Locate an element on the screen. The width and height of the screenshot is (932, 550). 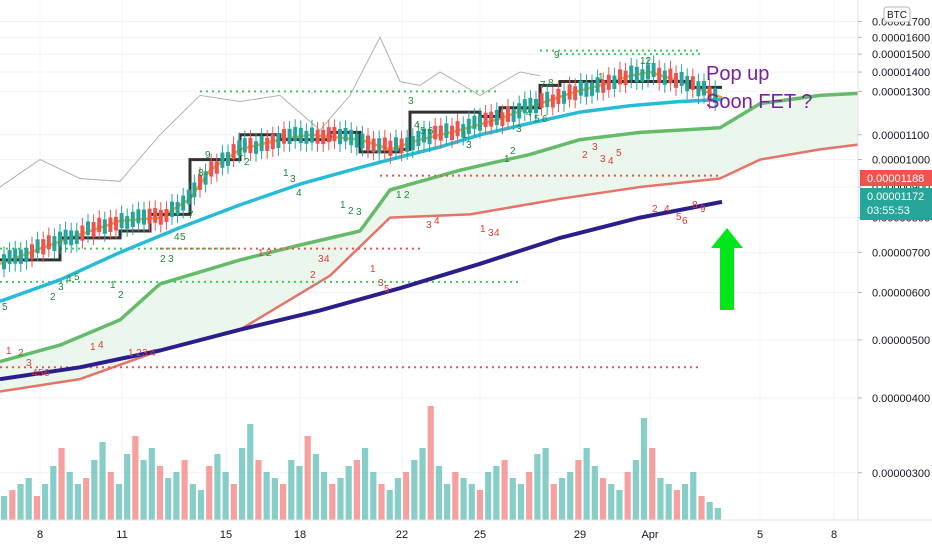
price-tick-label: 0.00001600 is located at coordinates (901, 38).